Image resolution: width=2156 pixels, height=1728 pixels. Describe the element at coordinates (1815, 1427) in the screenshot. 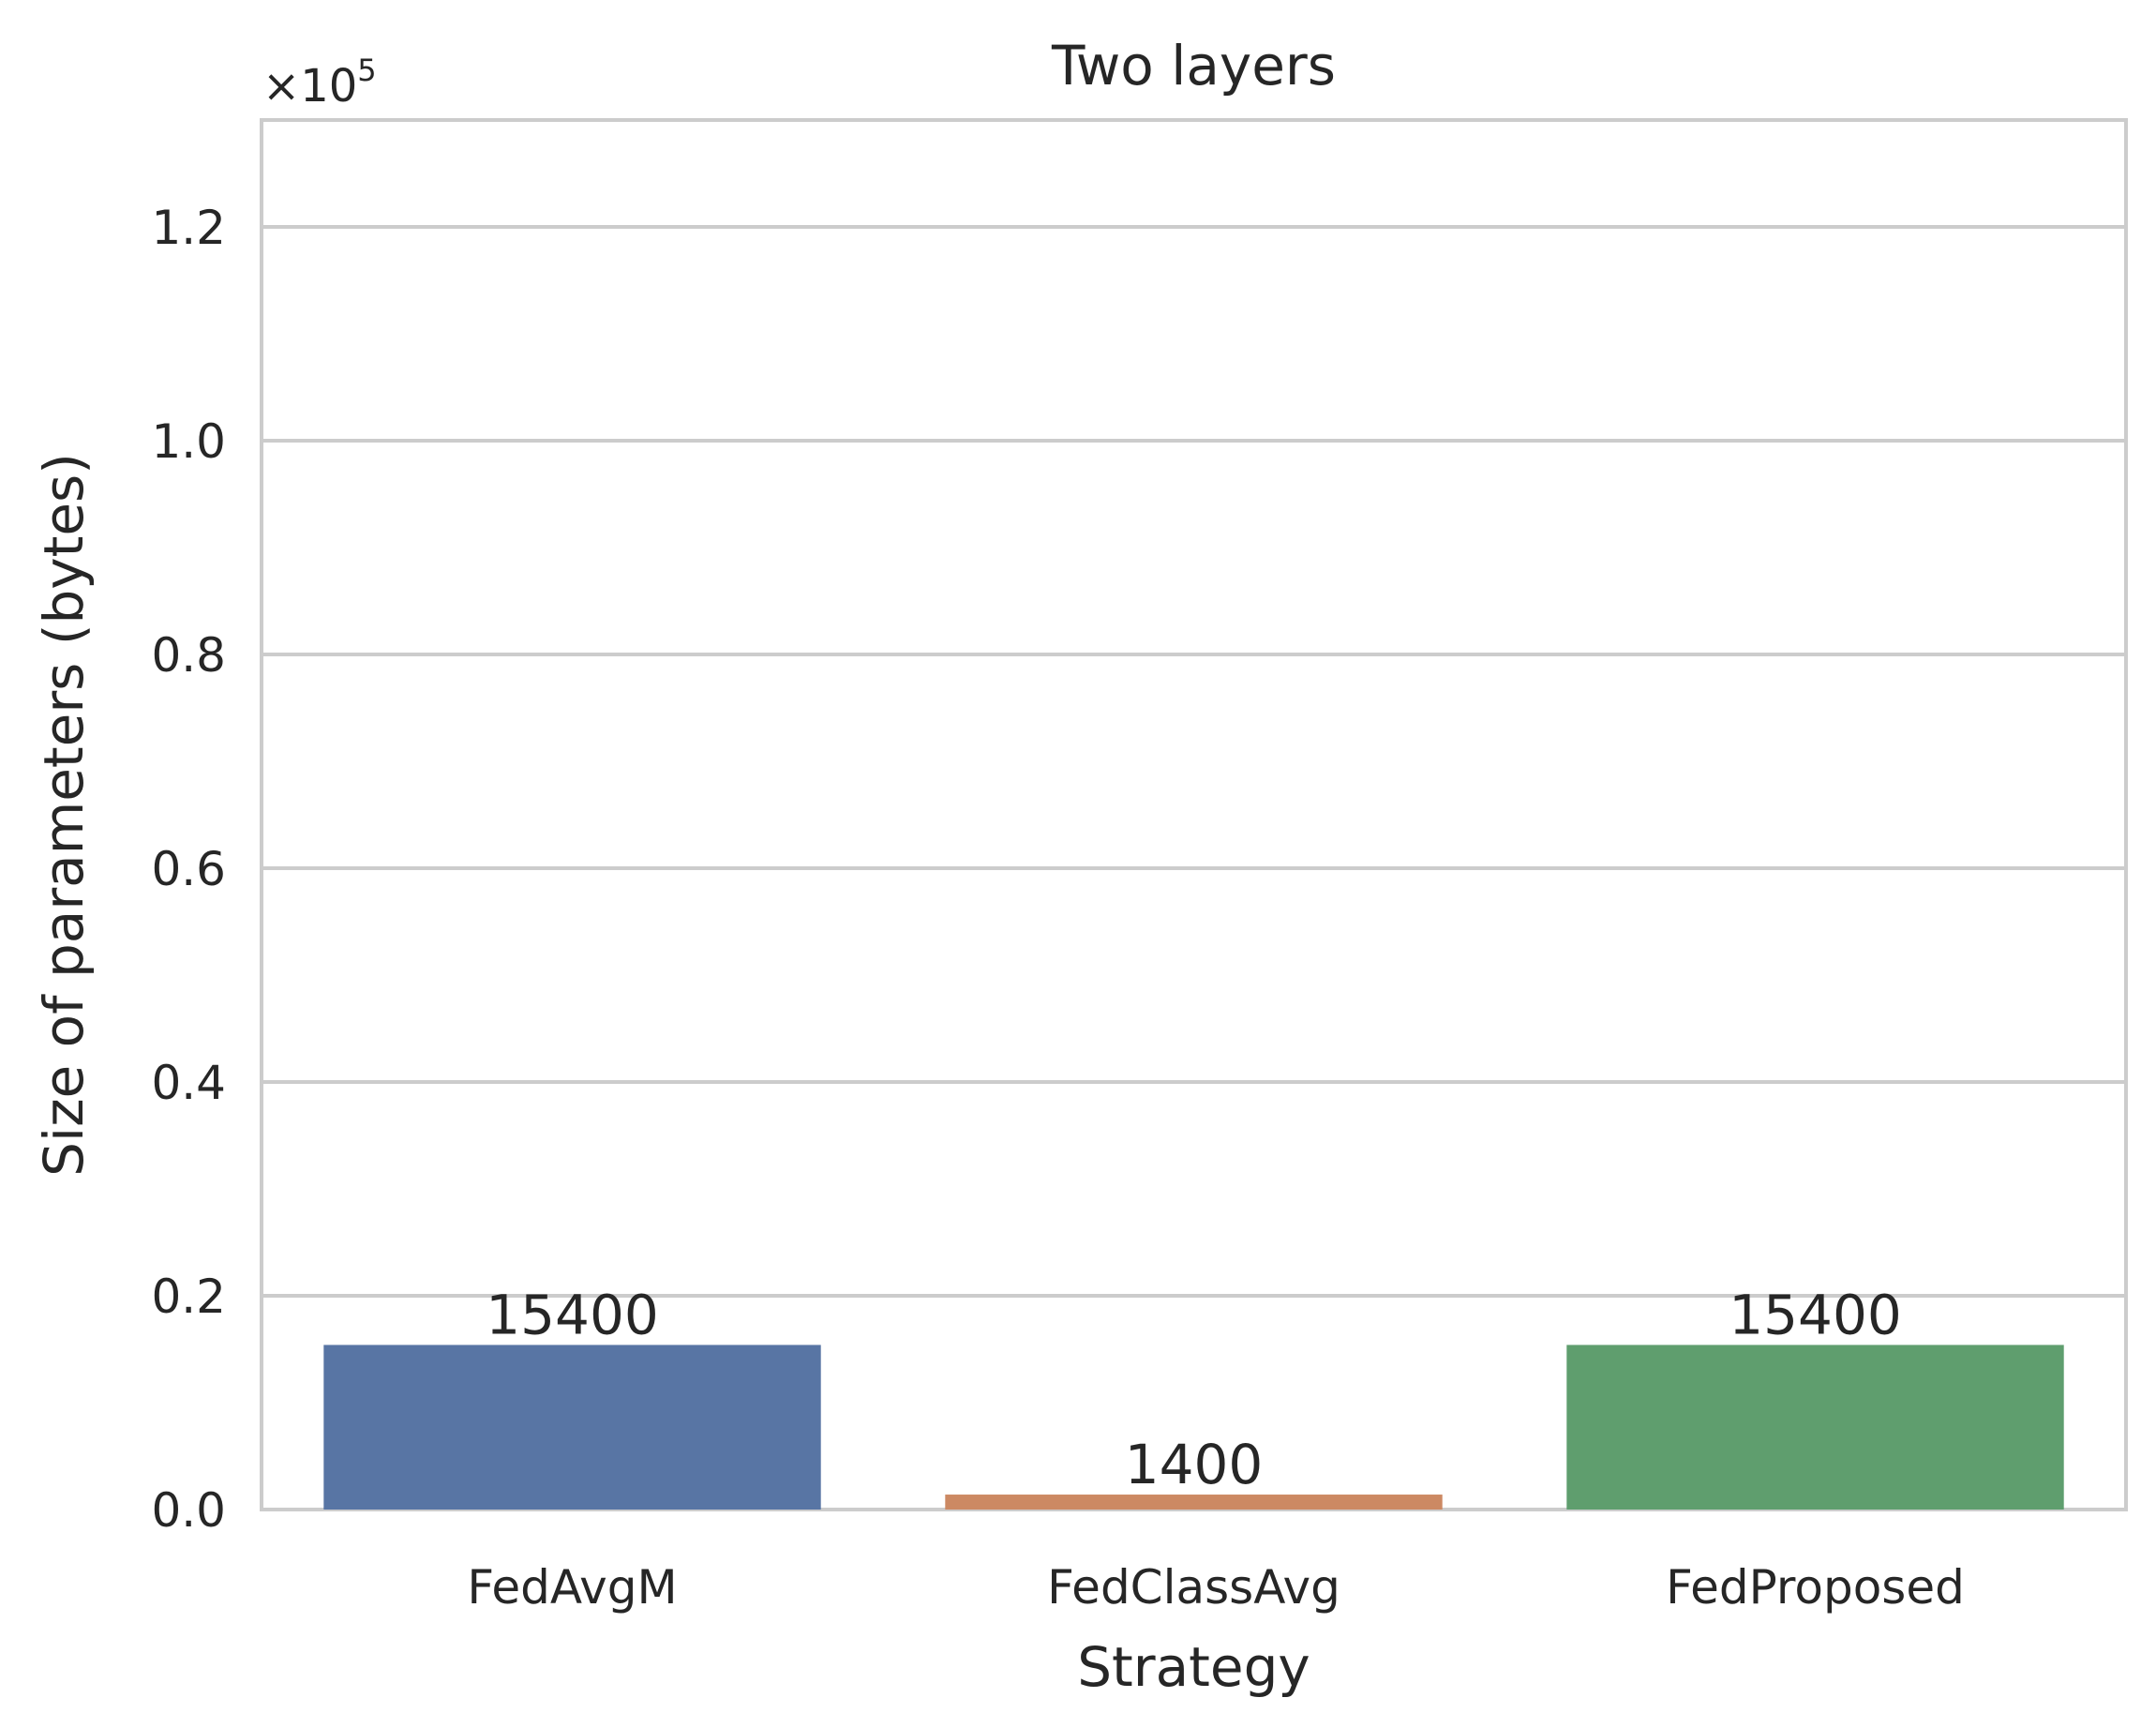

I see `bar-fedproposed` at that location.